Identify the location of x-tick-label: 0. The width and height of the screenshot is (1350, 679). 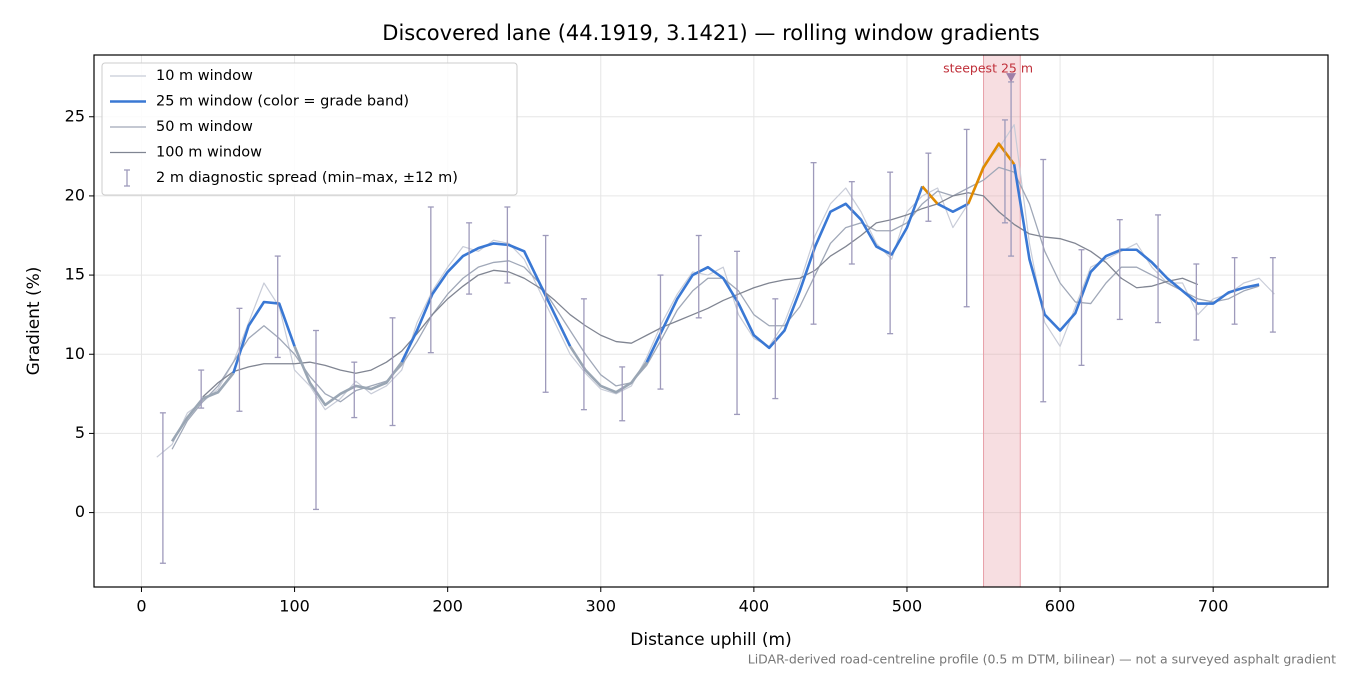
(141, 606).